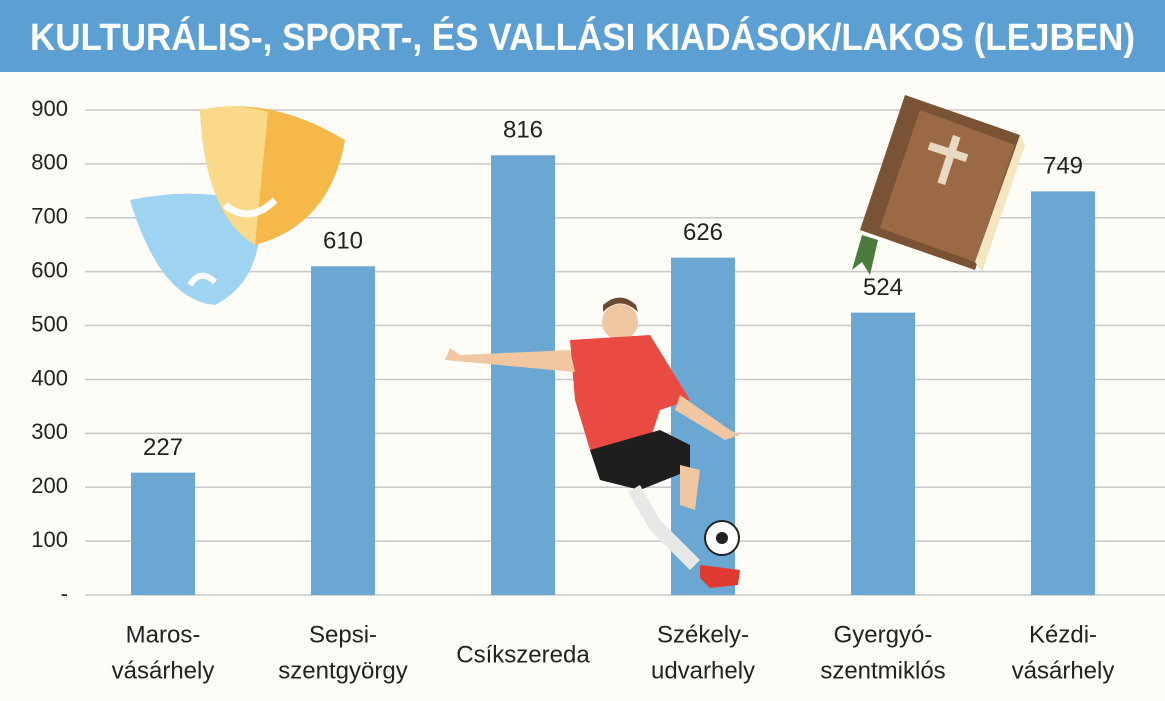 The width and height of the screenshot is (1165, 701). Describe the element at coordinates (883, 287) in the screenshot. I see `value-label: 524` at that location.